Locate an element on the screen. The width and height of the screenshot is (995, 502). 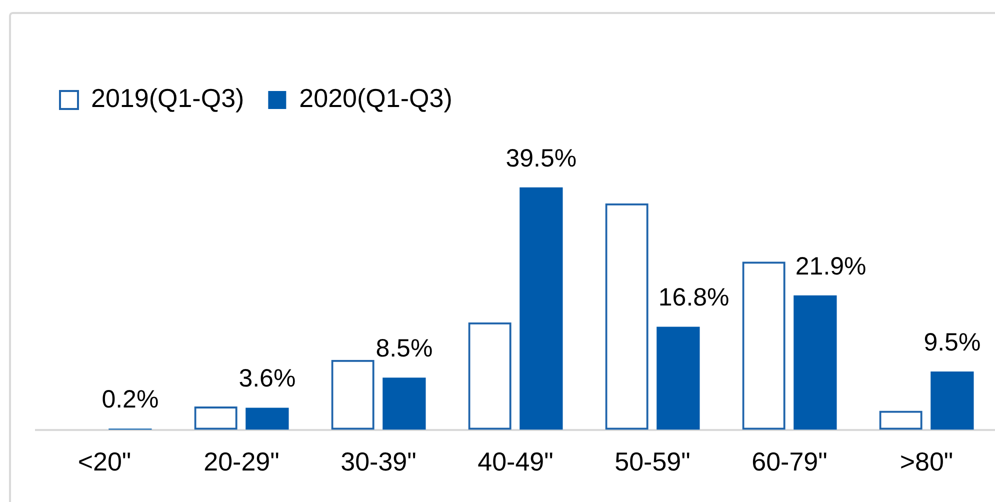
data-label: 9.5% is located at coordinates (952, 342).